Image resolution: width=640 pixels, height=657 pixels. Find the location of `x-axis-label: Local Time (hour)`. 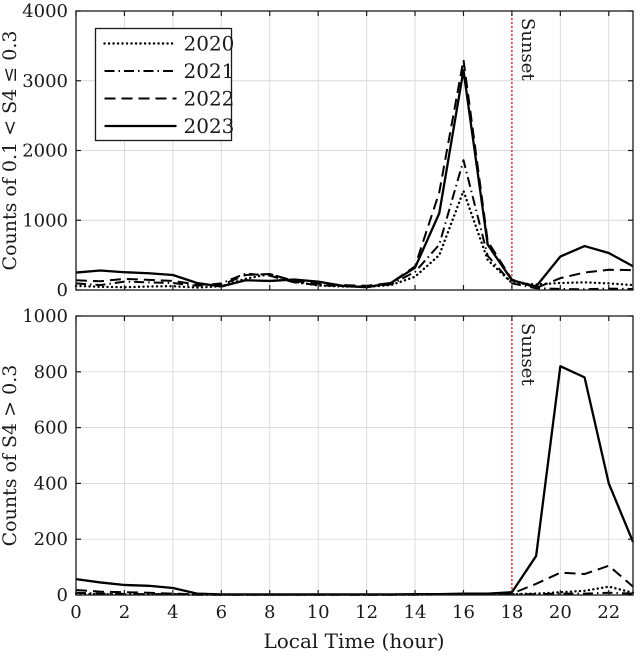

x-axis-label: Local Time (hour) is located at coordinates (353, 641).